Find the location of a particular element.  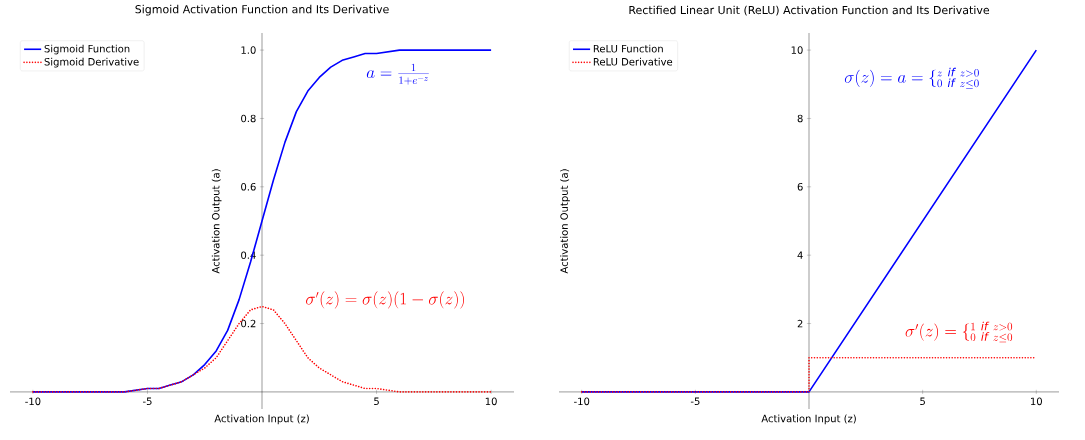

y-tick-label: 10 is located at coordinates (797, 50).